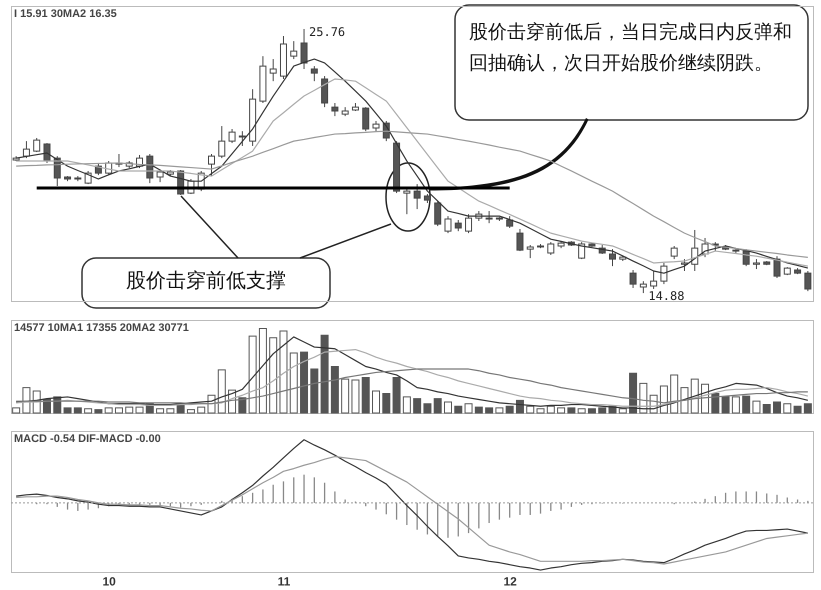  Describe the element at coordinates (327, 31) in the screenshot. I see `annotation: 25.76` at that location.